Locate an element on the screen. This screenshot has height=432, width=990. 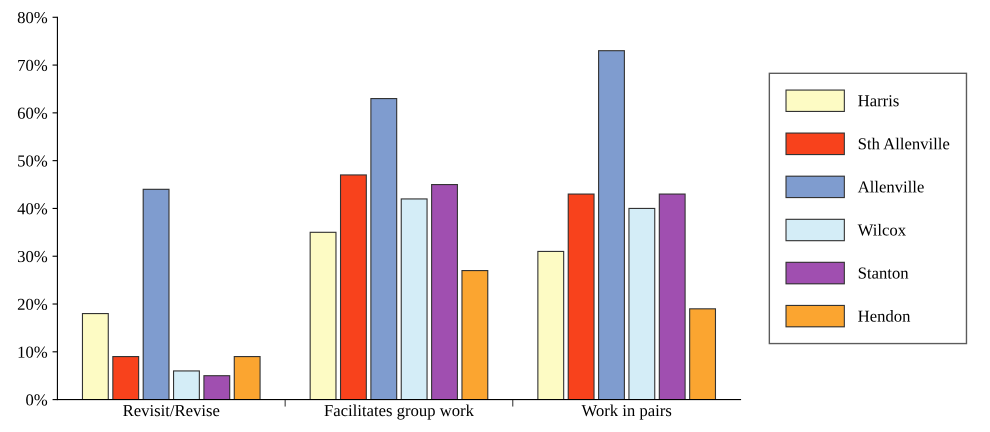
legend-label: Harris is located at coordinates (878, 100).